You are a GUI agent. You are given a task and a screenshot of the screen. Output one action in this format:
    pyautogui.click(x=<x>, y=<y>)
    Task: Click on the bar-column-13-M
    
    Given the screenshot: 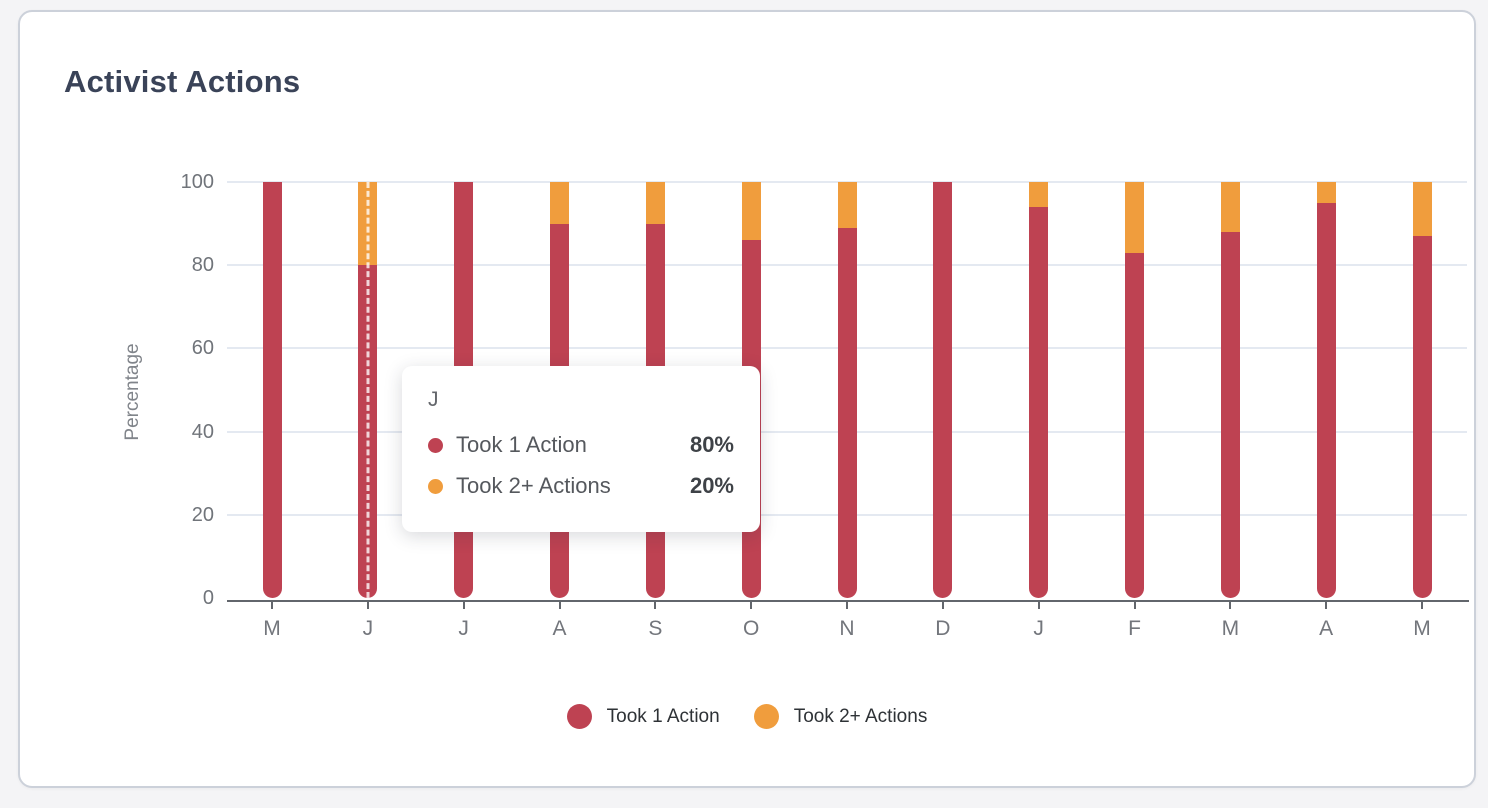 What is the action you would take?
    pyautogui.click(x=1422, y=390)
    